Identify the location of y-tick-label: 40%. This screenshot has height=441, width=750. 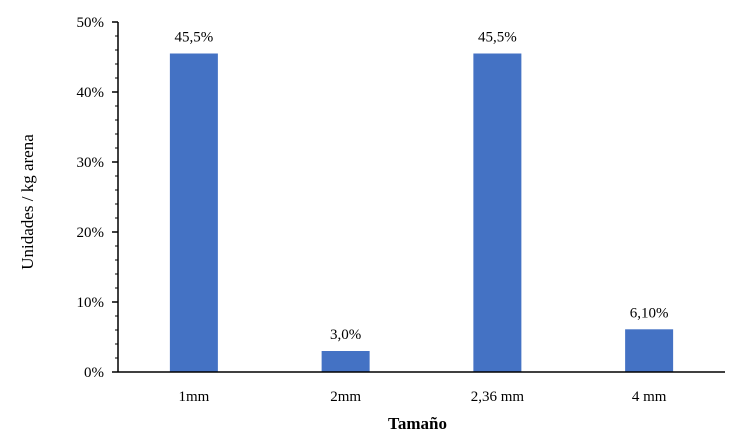
(91, 93).